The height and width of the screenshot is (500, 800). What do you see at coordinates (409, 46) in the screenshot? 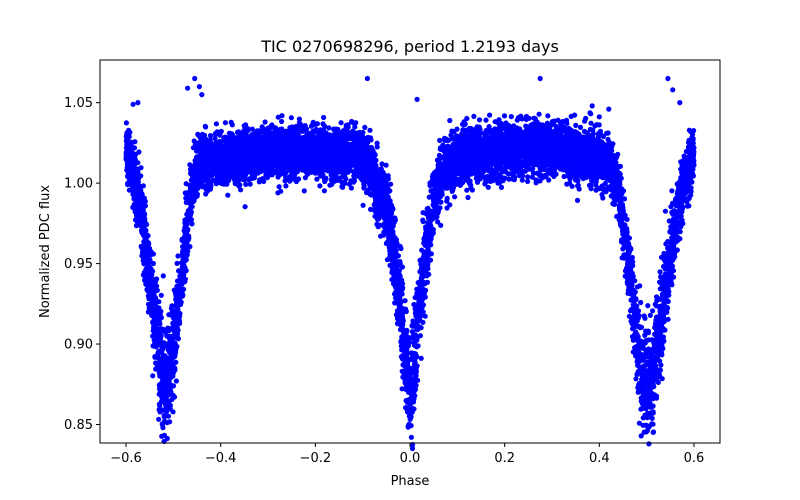
I see `chart-title: TIC 0270698296, period 1.2193 days` at bounding box center [409, 46].